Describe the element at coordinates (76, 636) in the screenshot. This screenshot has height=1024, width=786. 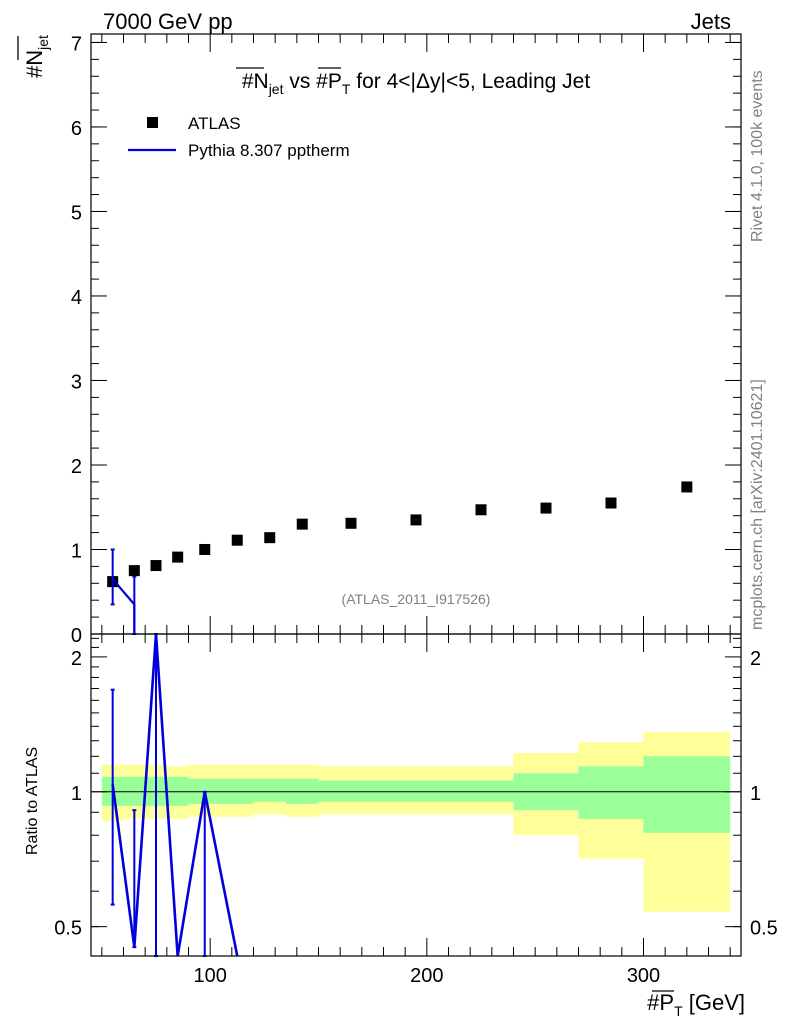
I see `y-tick-label: 0` at that location.